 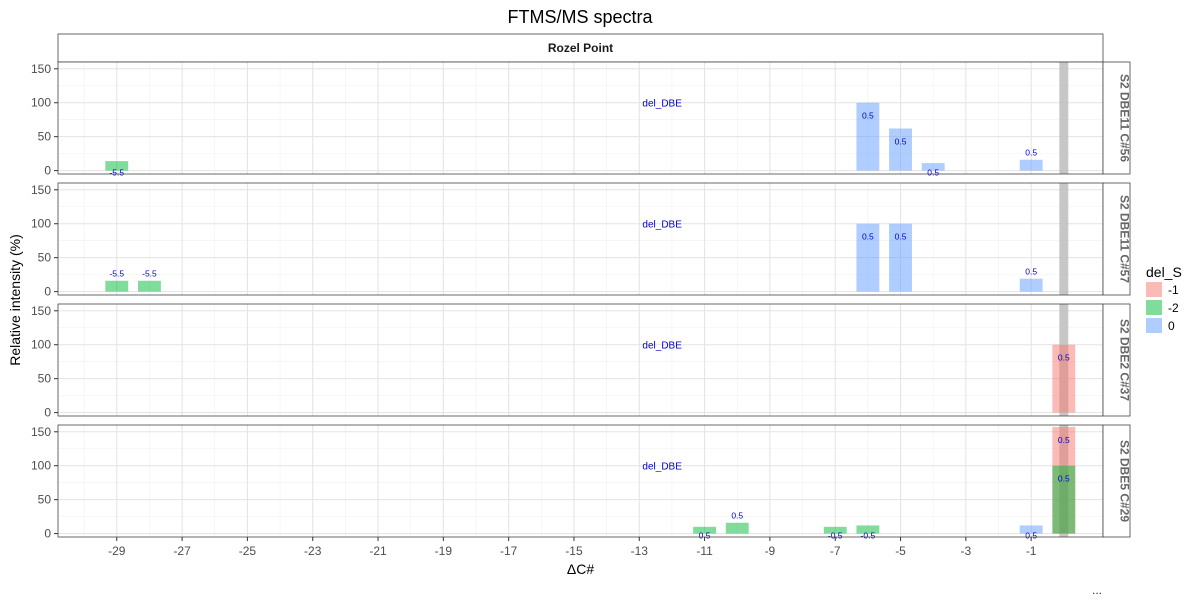 I want to click on facet-row-label: S2 DBE11 C#57, so click(x=1125, y=239).